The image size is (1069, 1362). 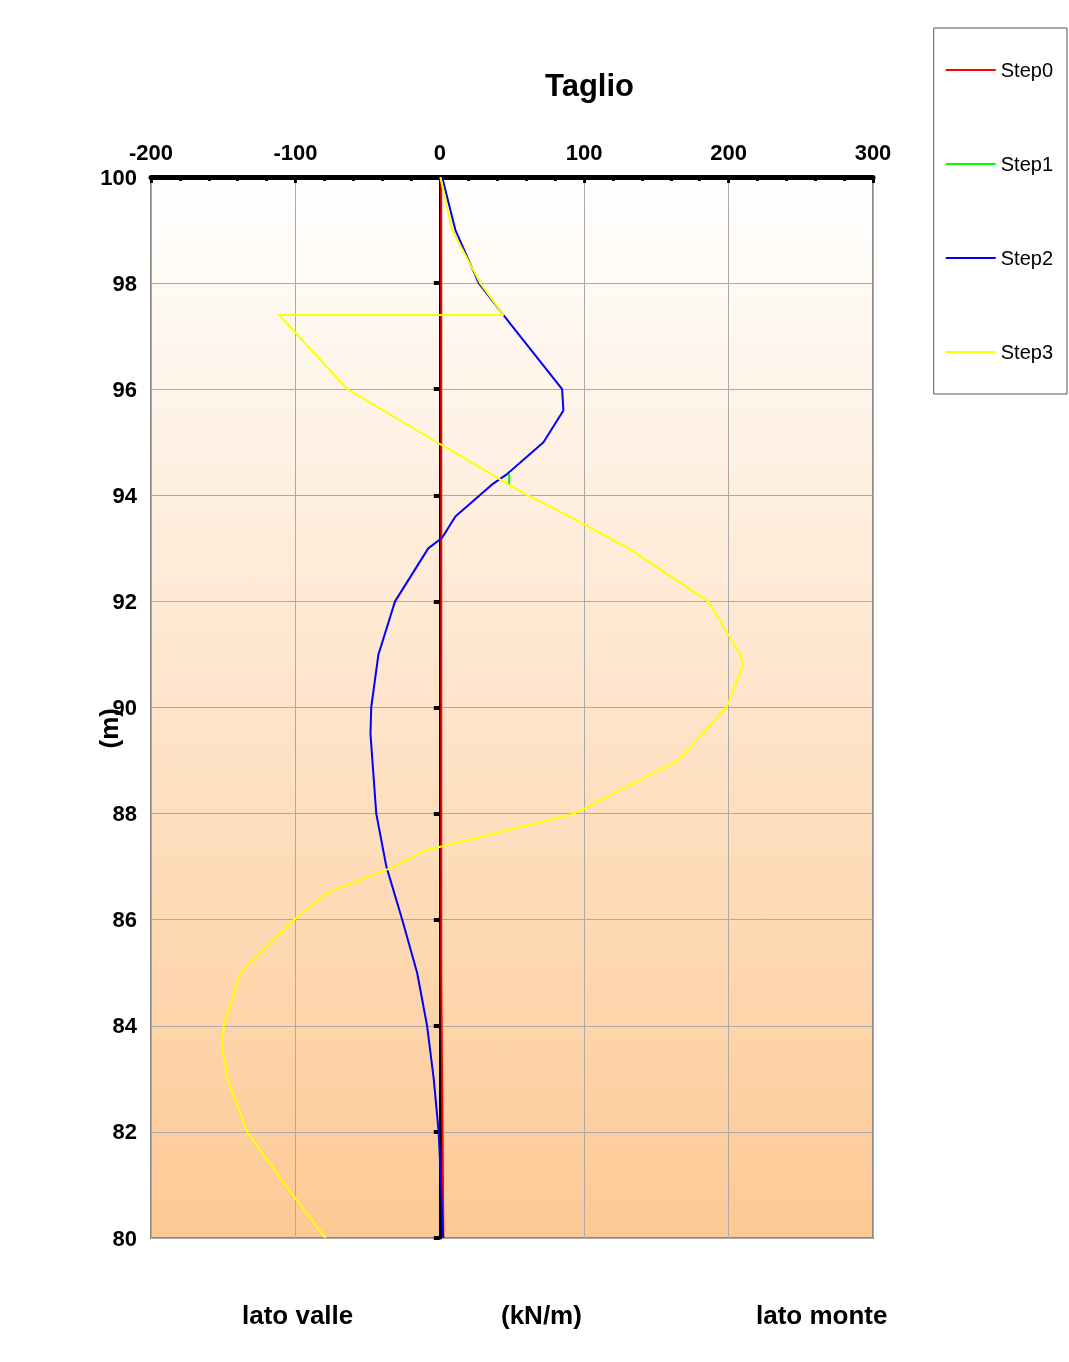 I want to click on text: lato monte, so click(x=822, y=1315).